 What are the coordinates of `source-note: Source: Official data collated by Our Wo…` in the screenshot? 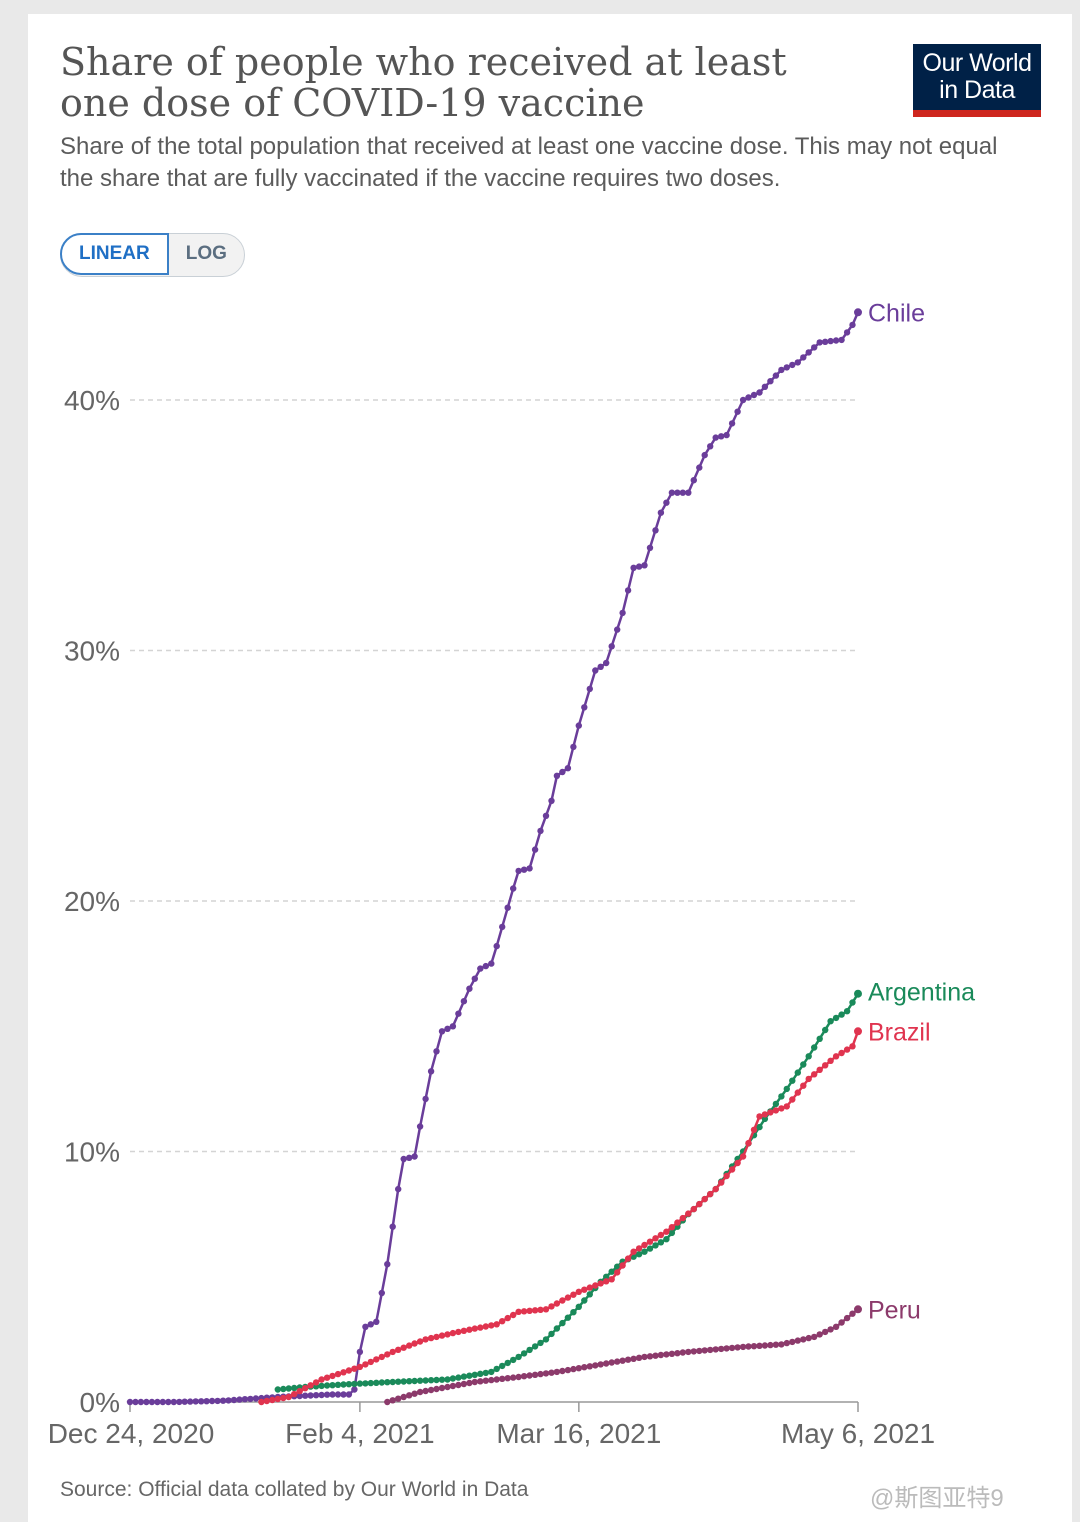 It's located at (294, 1489).